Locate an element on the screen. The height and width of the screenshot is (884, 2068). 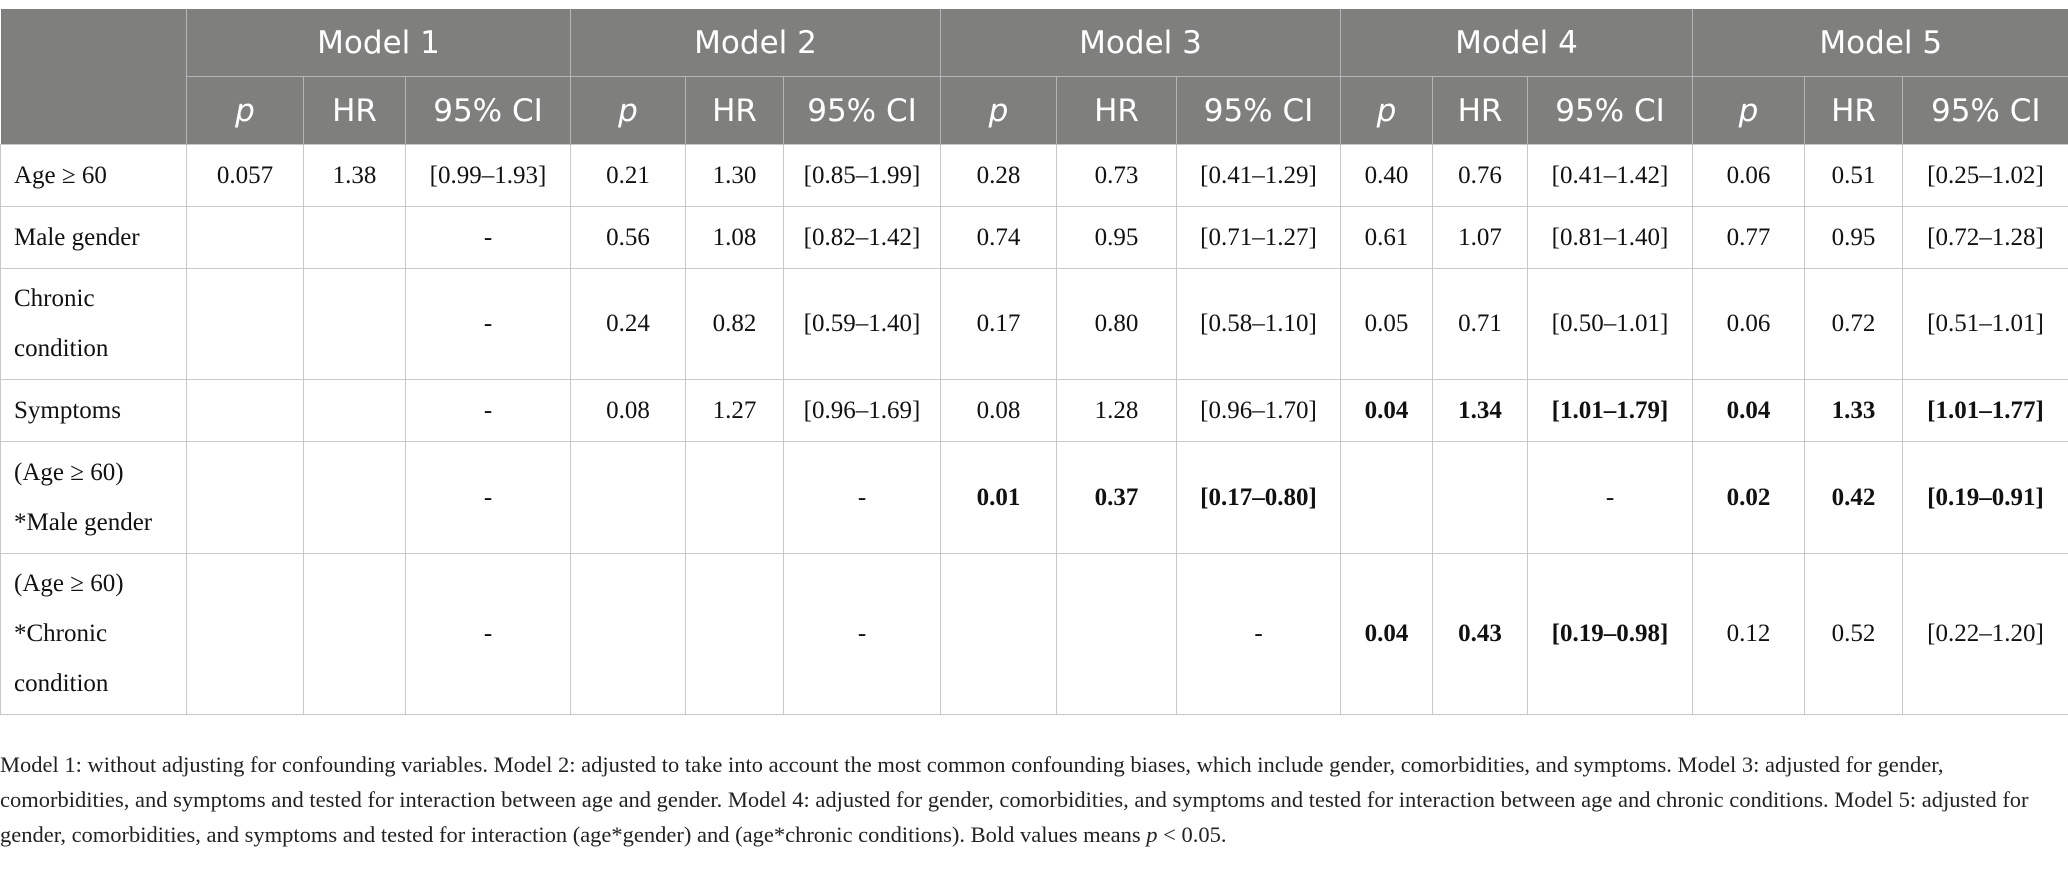
row-label: (Age ≥ 60) *Male gender is located at coordinates (93, 497).